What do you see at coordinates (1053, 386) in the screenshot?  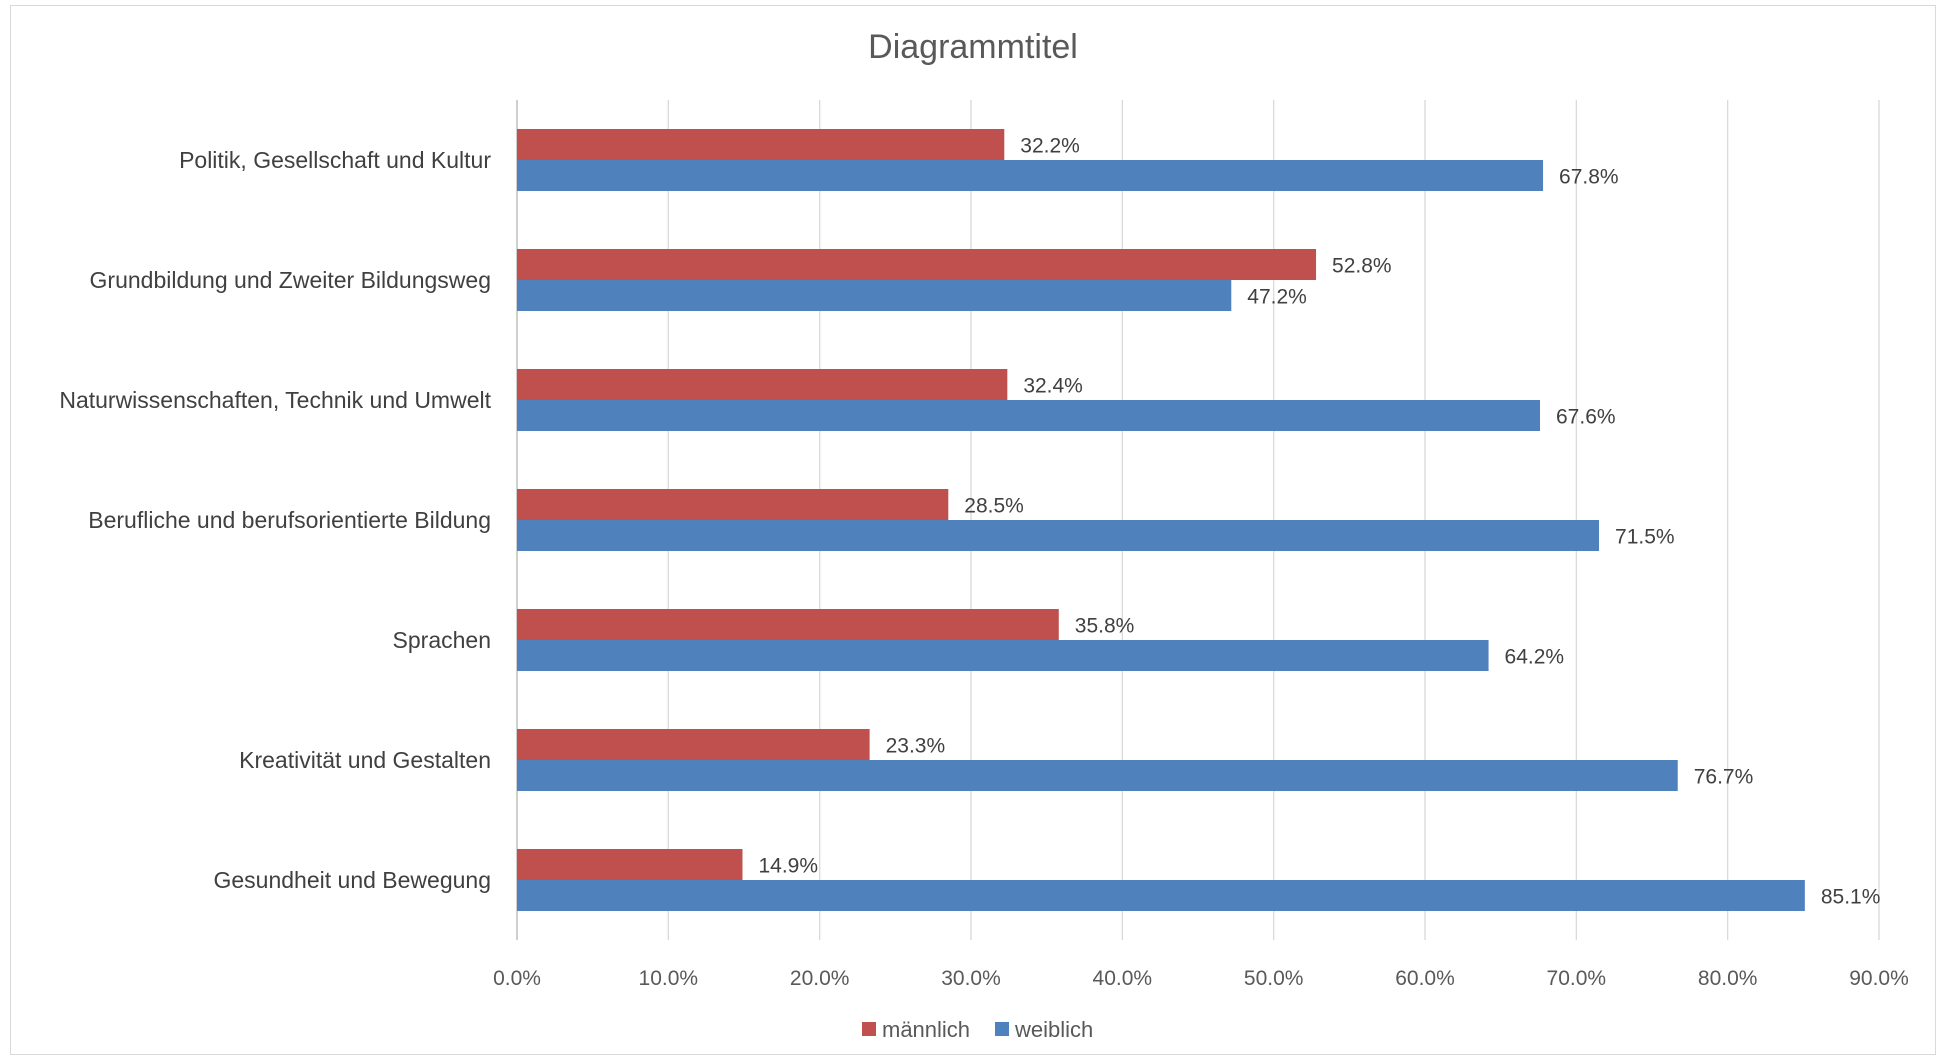 I see `data-label: 32.4%` at bounding box center [1053, 386].